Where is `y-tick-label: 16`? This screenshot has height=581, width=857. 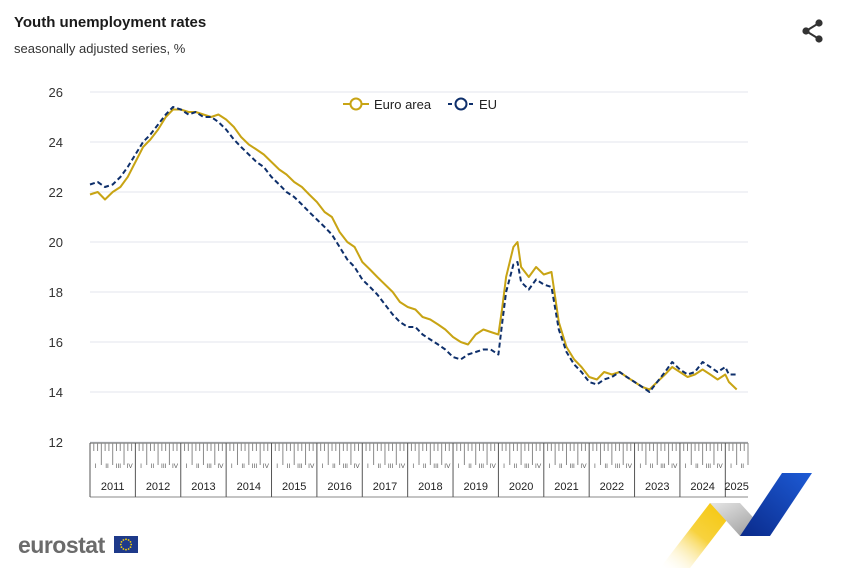
y-tick-label: 16 is located at coordinates (56, 342).